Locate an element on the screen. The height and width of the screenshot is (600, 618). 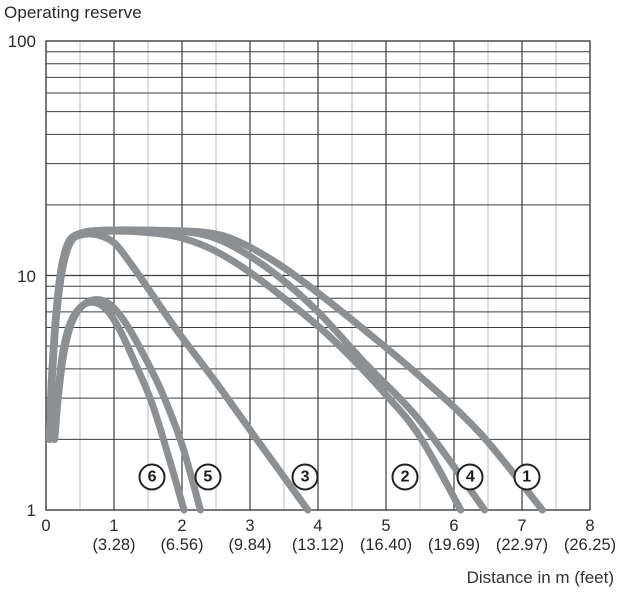
x-tick-label-5: 5 (16.40) is located at coordinates (386, 535).